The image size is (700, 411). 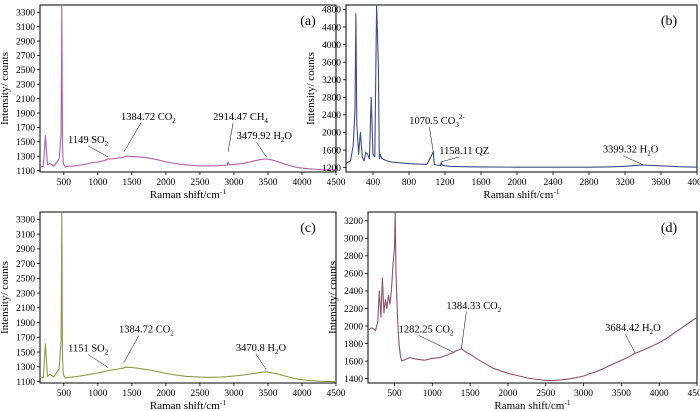 What do you see at coordinates (88, 350) in the screenshot?
I see `peak-annotation: 1151 SO2` at bounding box center [88, 350].